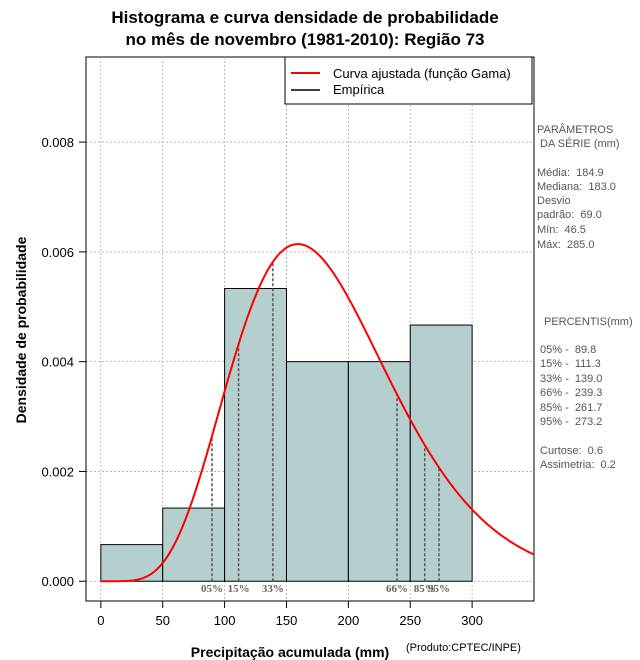 The image size is (640, 660). Describe the element at coordinates (472, 620) in the screenshot. I see `x-tick-label: 300` at that location.